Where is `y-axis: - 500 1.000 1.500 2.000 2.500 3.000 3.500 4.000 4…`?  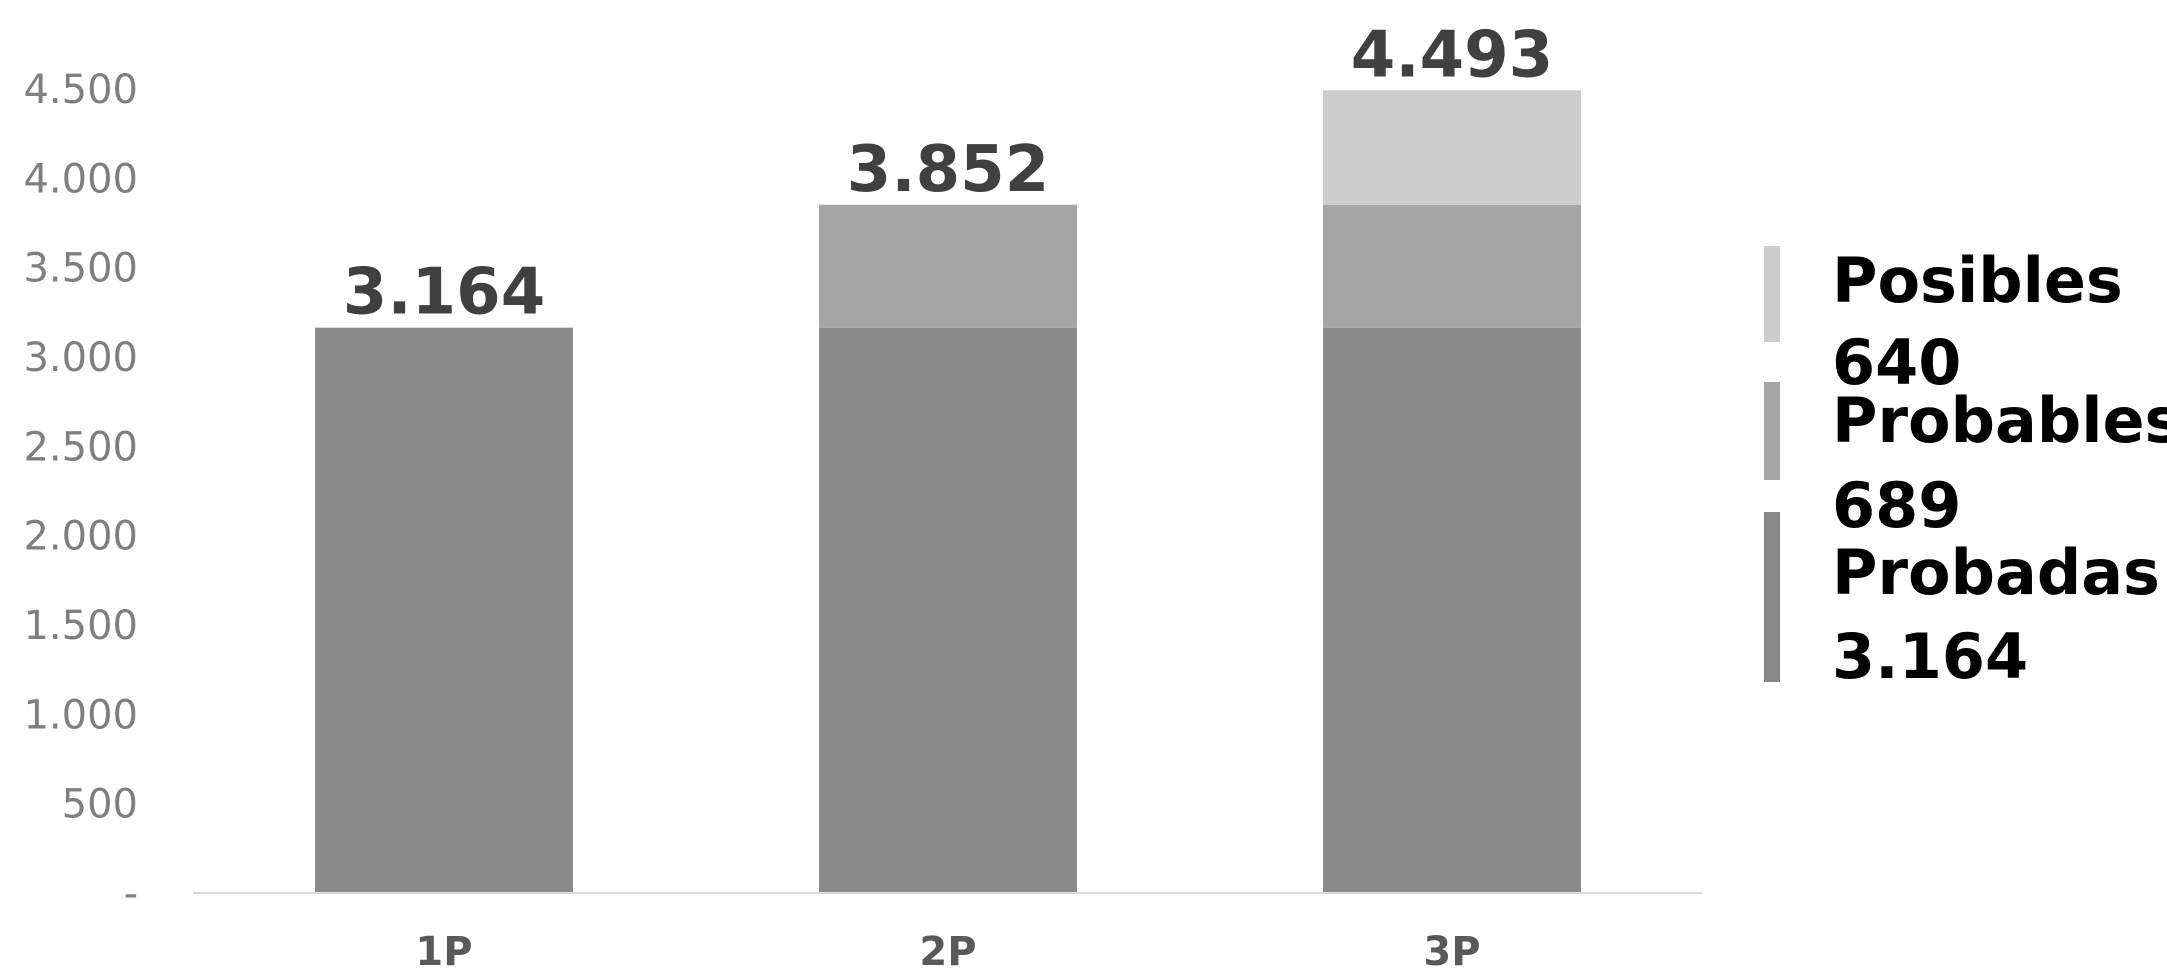 y-axis: - 500 1.000 1.500 2.000 2.500 3.000 3.500 4.000 4… is located at coordinates (80, 492).